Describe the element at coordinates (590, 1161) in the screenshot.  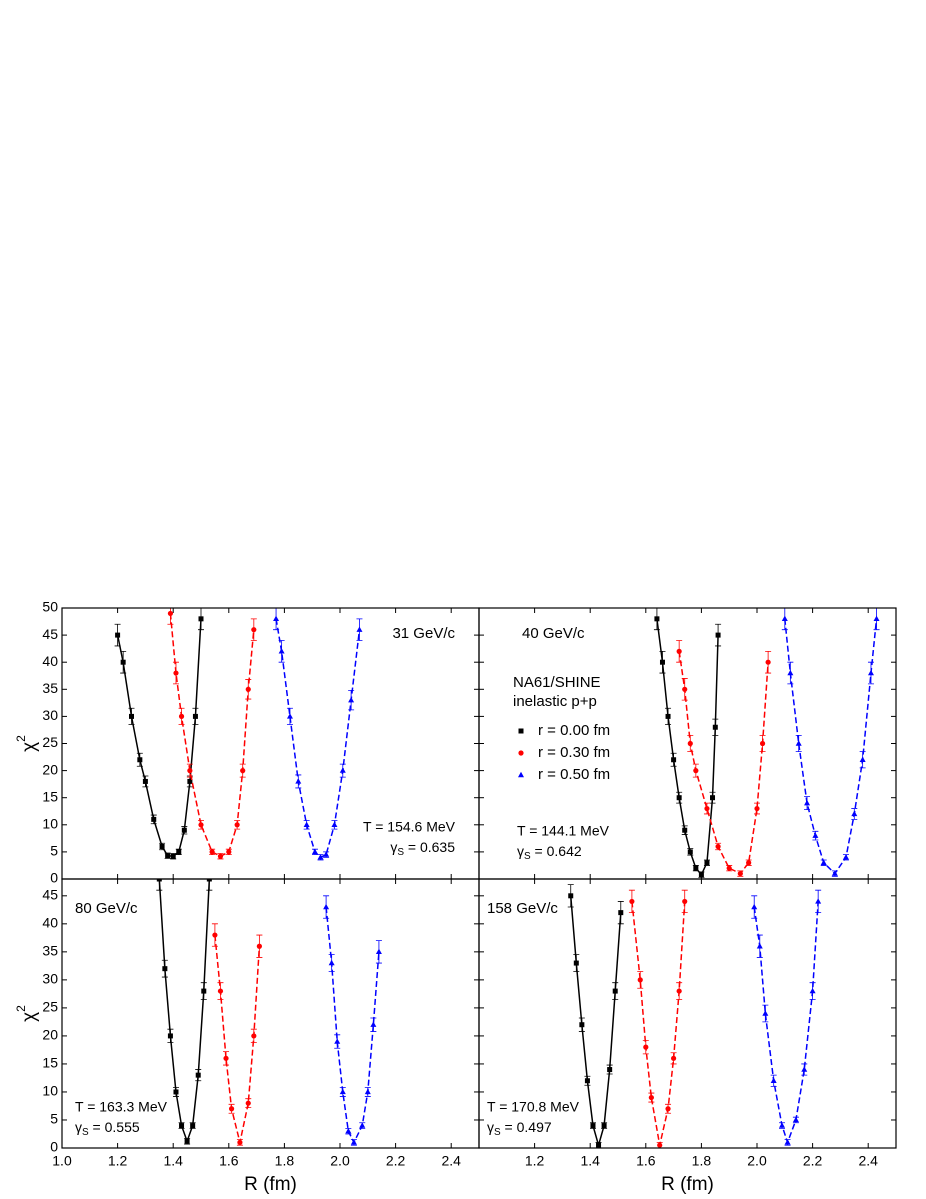
I see `x-tick-label: 1.4` at that location.